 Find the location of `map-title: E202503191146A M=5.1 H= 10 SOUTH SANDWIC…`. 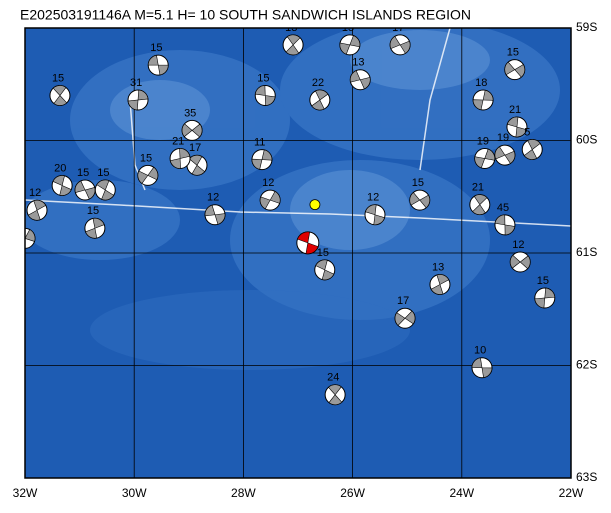

map-title: E202503191146A M=5.1 H= 10 SOUTH SANDWIC… is located at coordinates (245, 15).